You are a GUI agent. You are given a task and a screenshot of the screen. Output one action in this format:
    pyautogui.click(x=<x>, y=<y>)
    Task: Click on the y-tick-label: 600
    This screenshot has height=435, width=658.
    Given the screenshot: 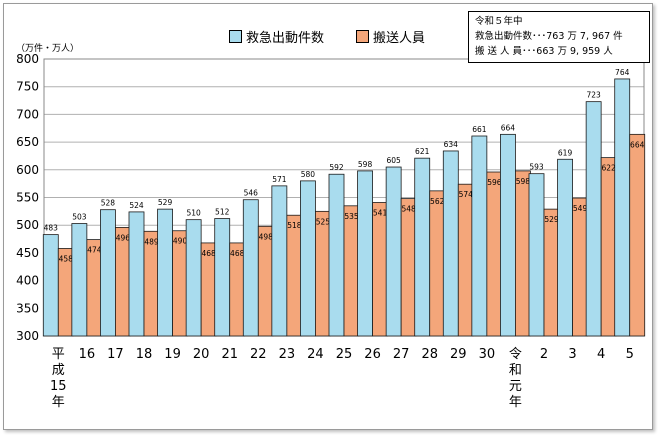 What is the action you would take?
    pyautogui.click(x=27, y=170)
    